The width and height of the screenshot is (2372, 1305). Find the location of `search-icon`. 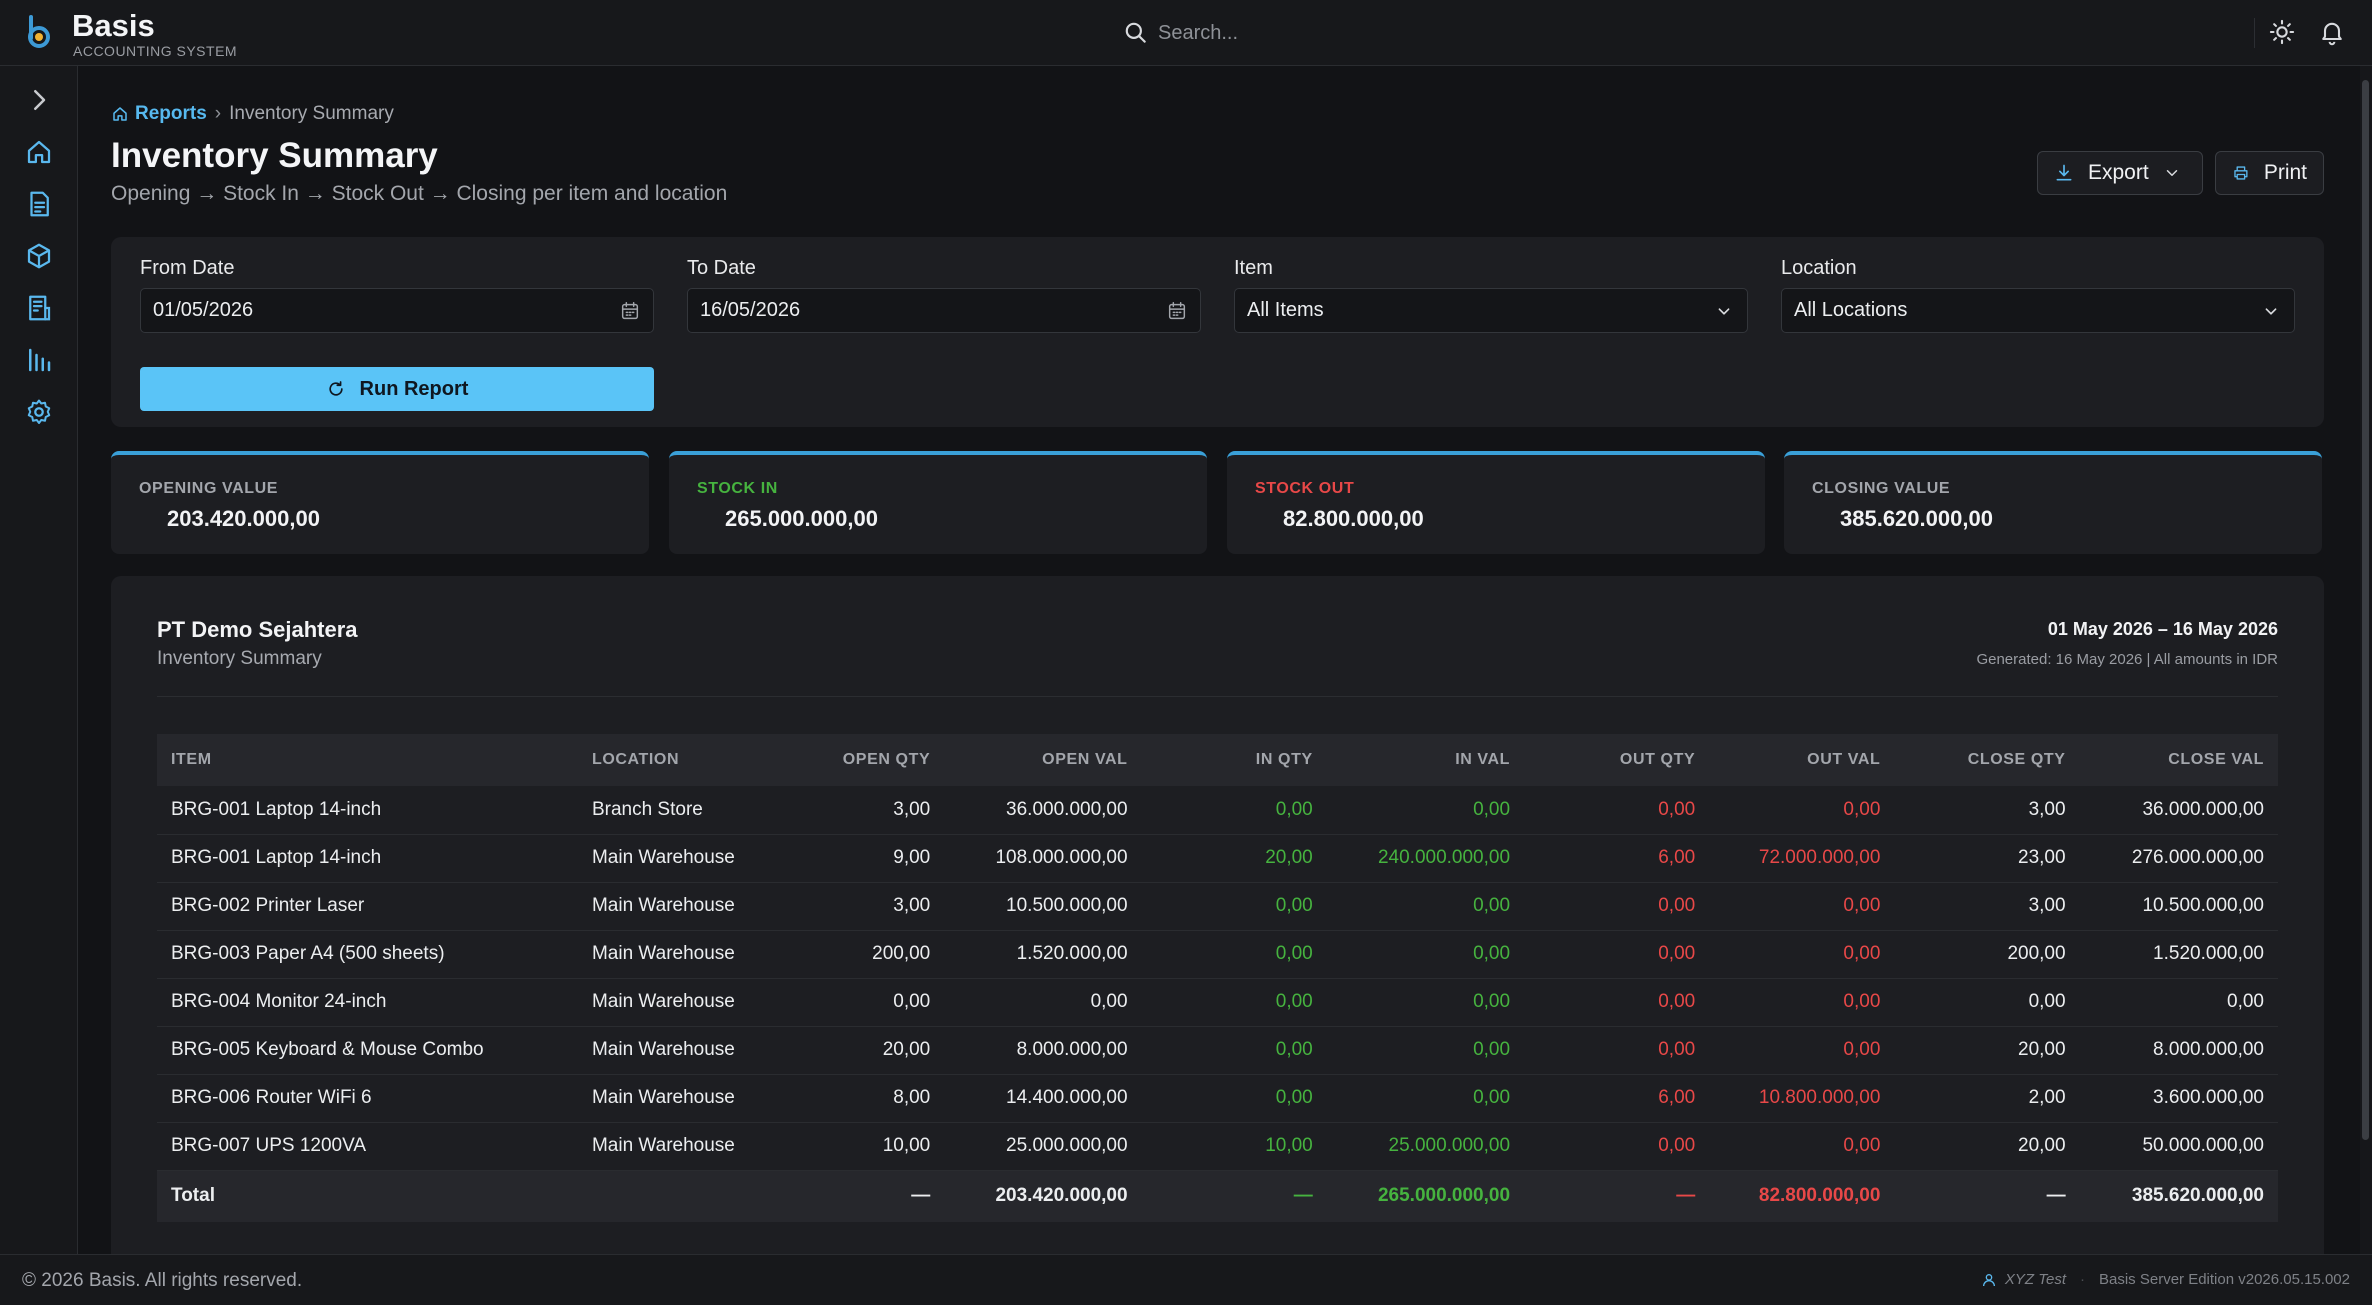

search-icon is located at coordinates (1135, 32).